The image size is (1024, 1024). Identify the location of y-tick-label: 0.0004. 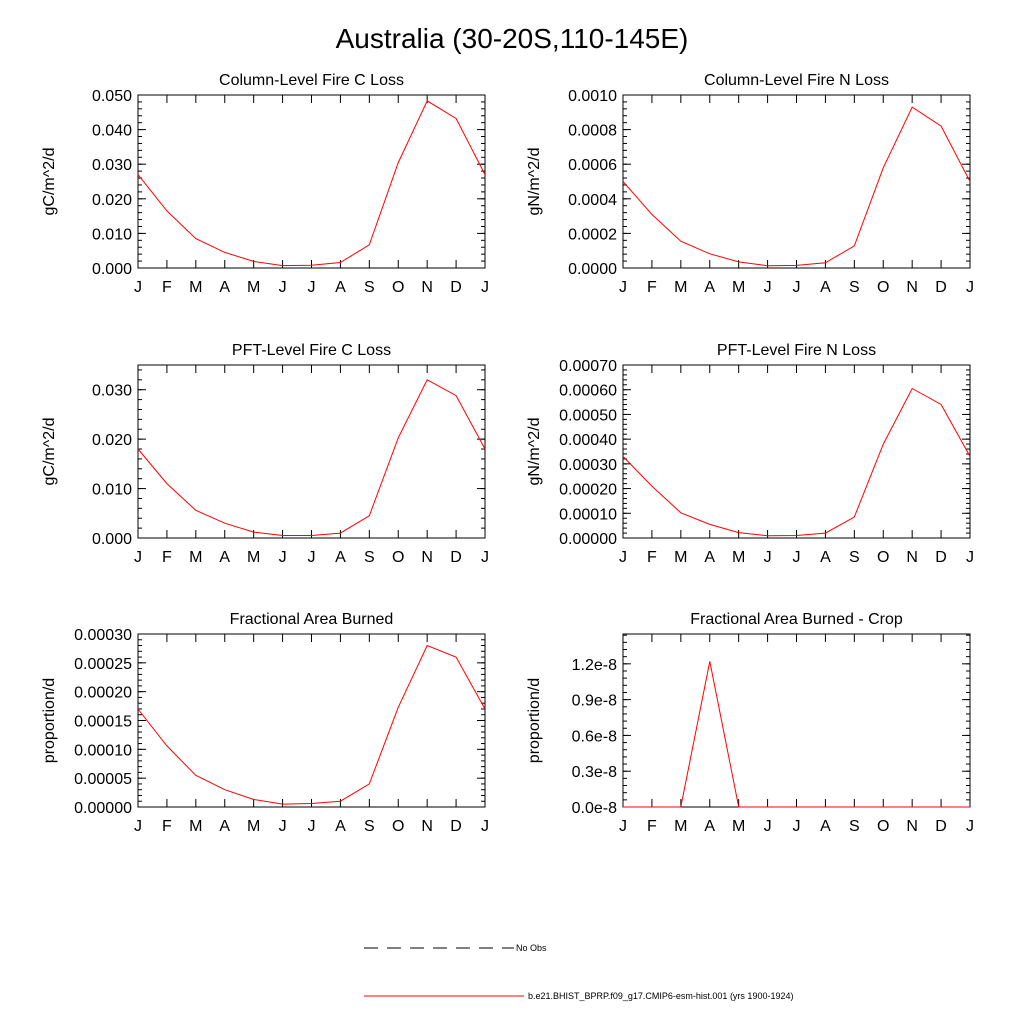
(592, 200).